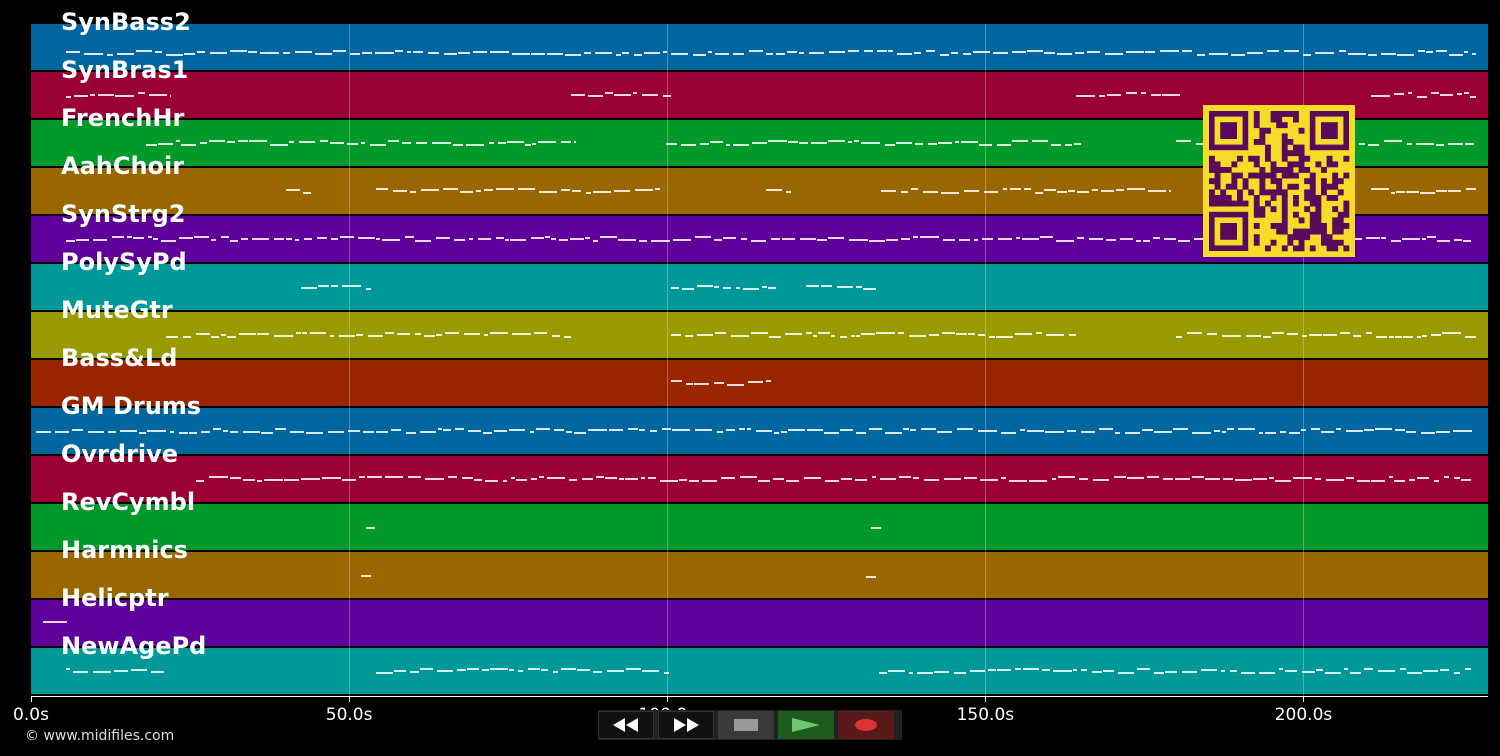 The width and height of the screenshot is (1500, 756). Describe the element at coordinates (626, 725) in the screenshot. I see `rewind-button` at that location.